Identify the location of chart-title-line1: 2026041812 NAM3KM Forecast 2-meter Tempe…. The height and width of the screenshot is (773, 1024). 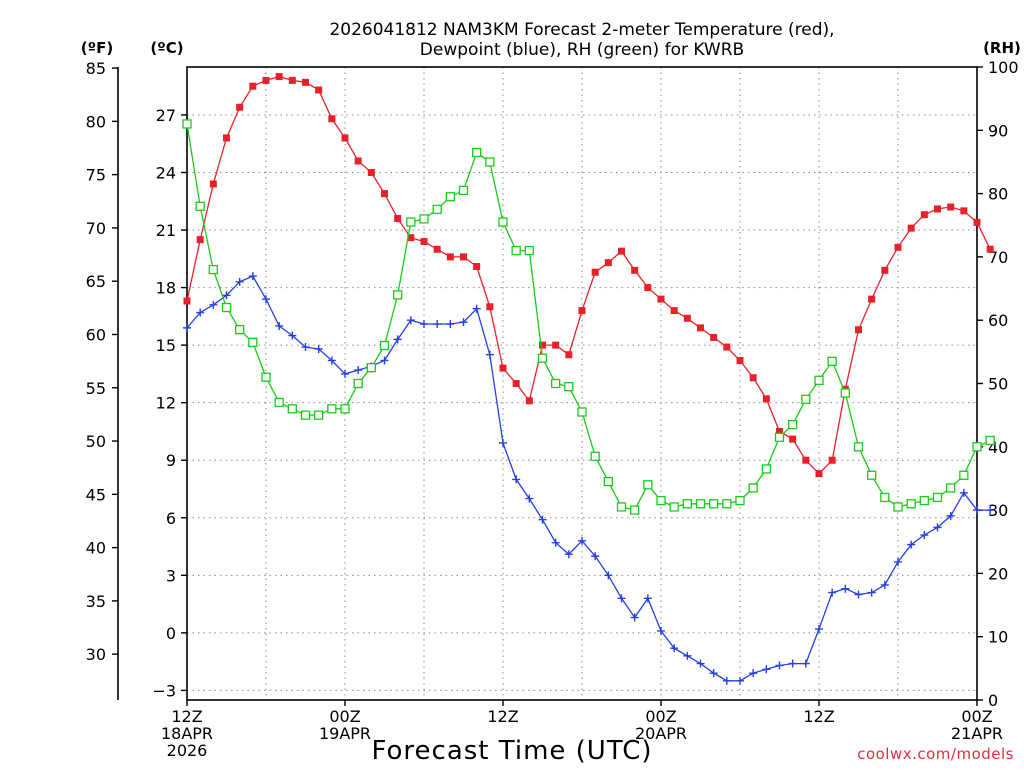
(581, 30).